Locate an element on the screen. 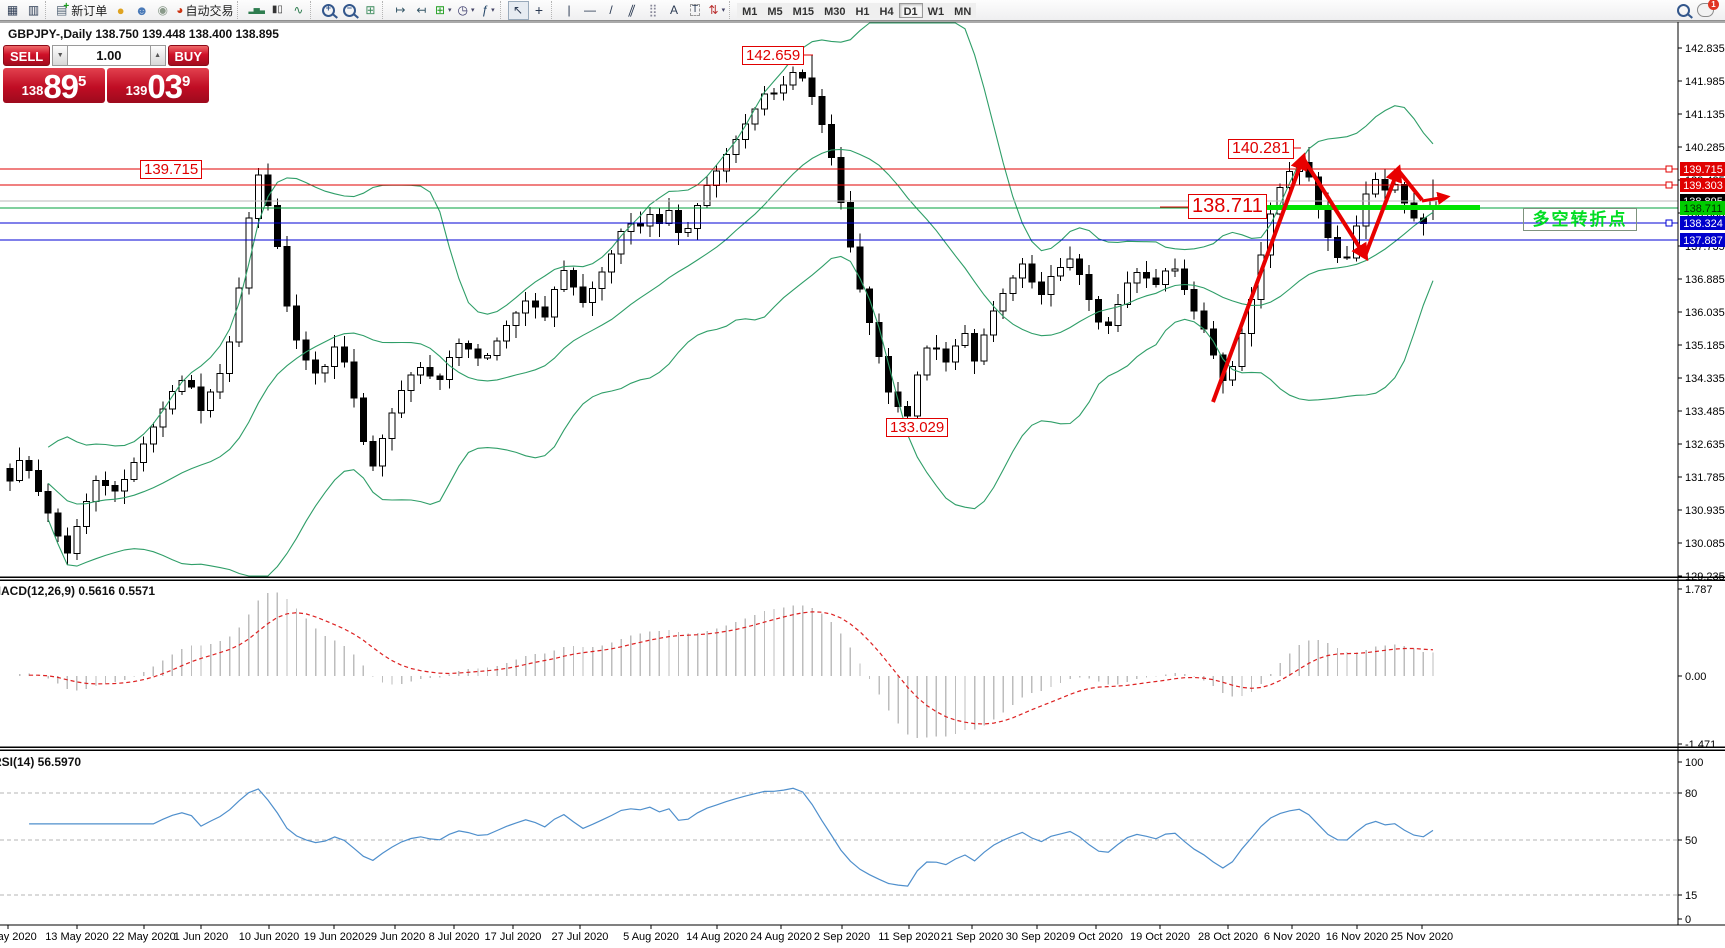 The image size is (1725, 948). svg-text: 130.085 is located at coordinates (1705, 544).